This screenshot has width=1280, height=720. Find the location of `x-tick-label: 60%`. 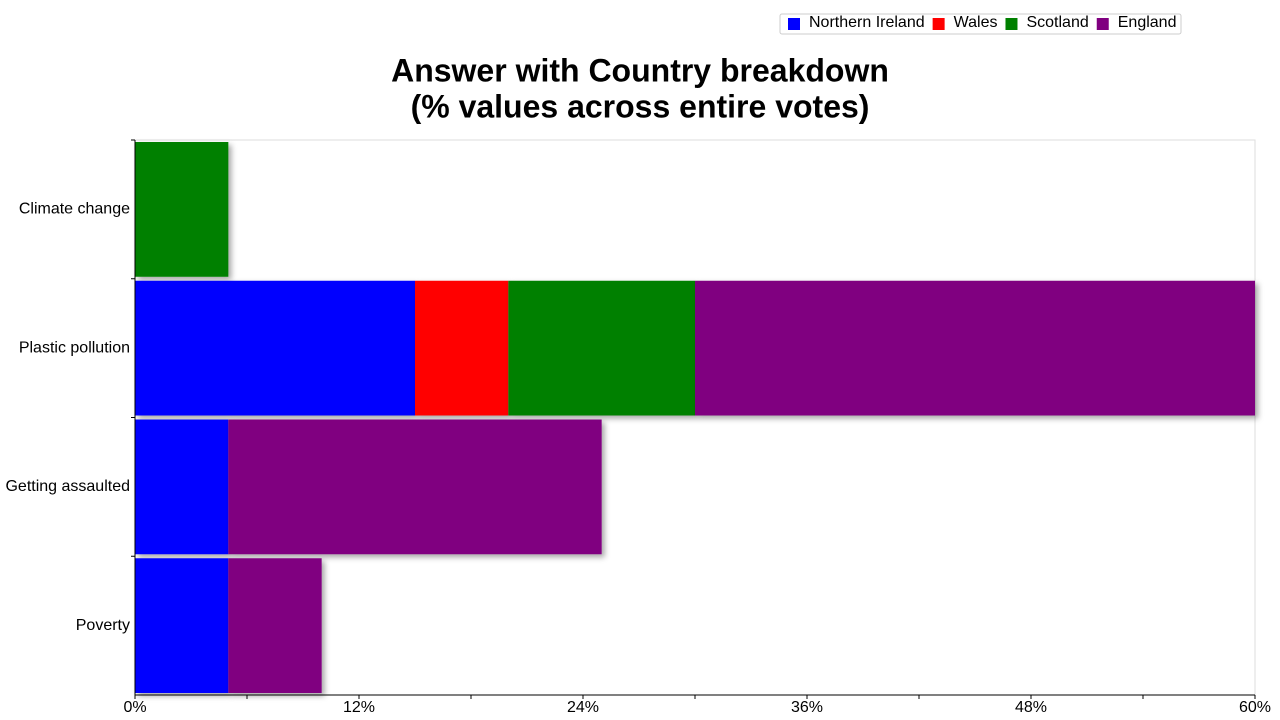

x-tick-label: 60% is located at coordinates (1255, 707).